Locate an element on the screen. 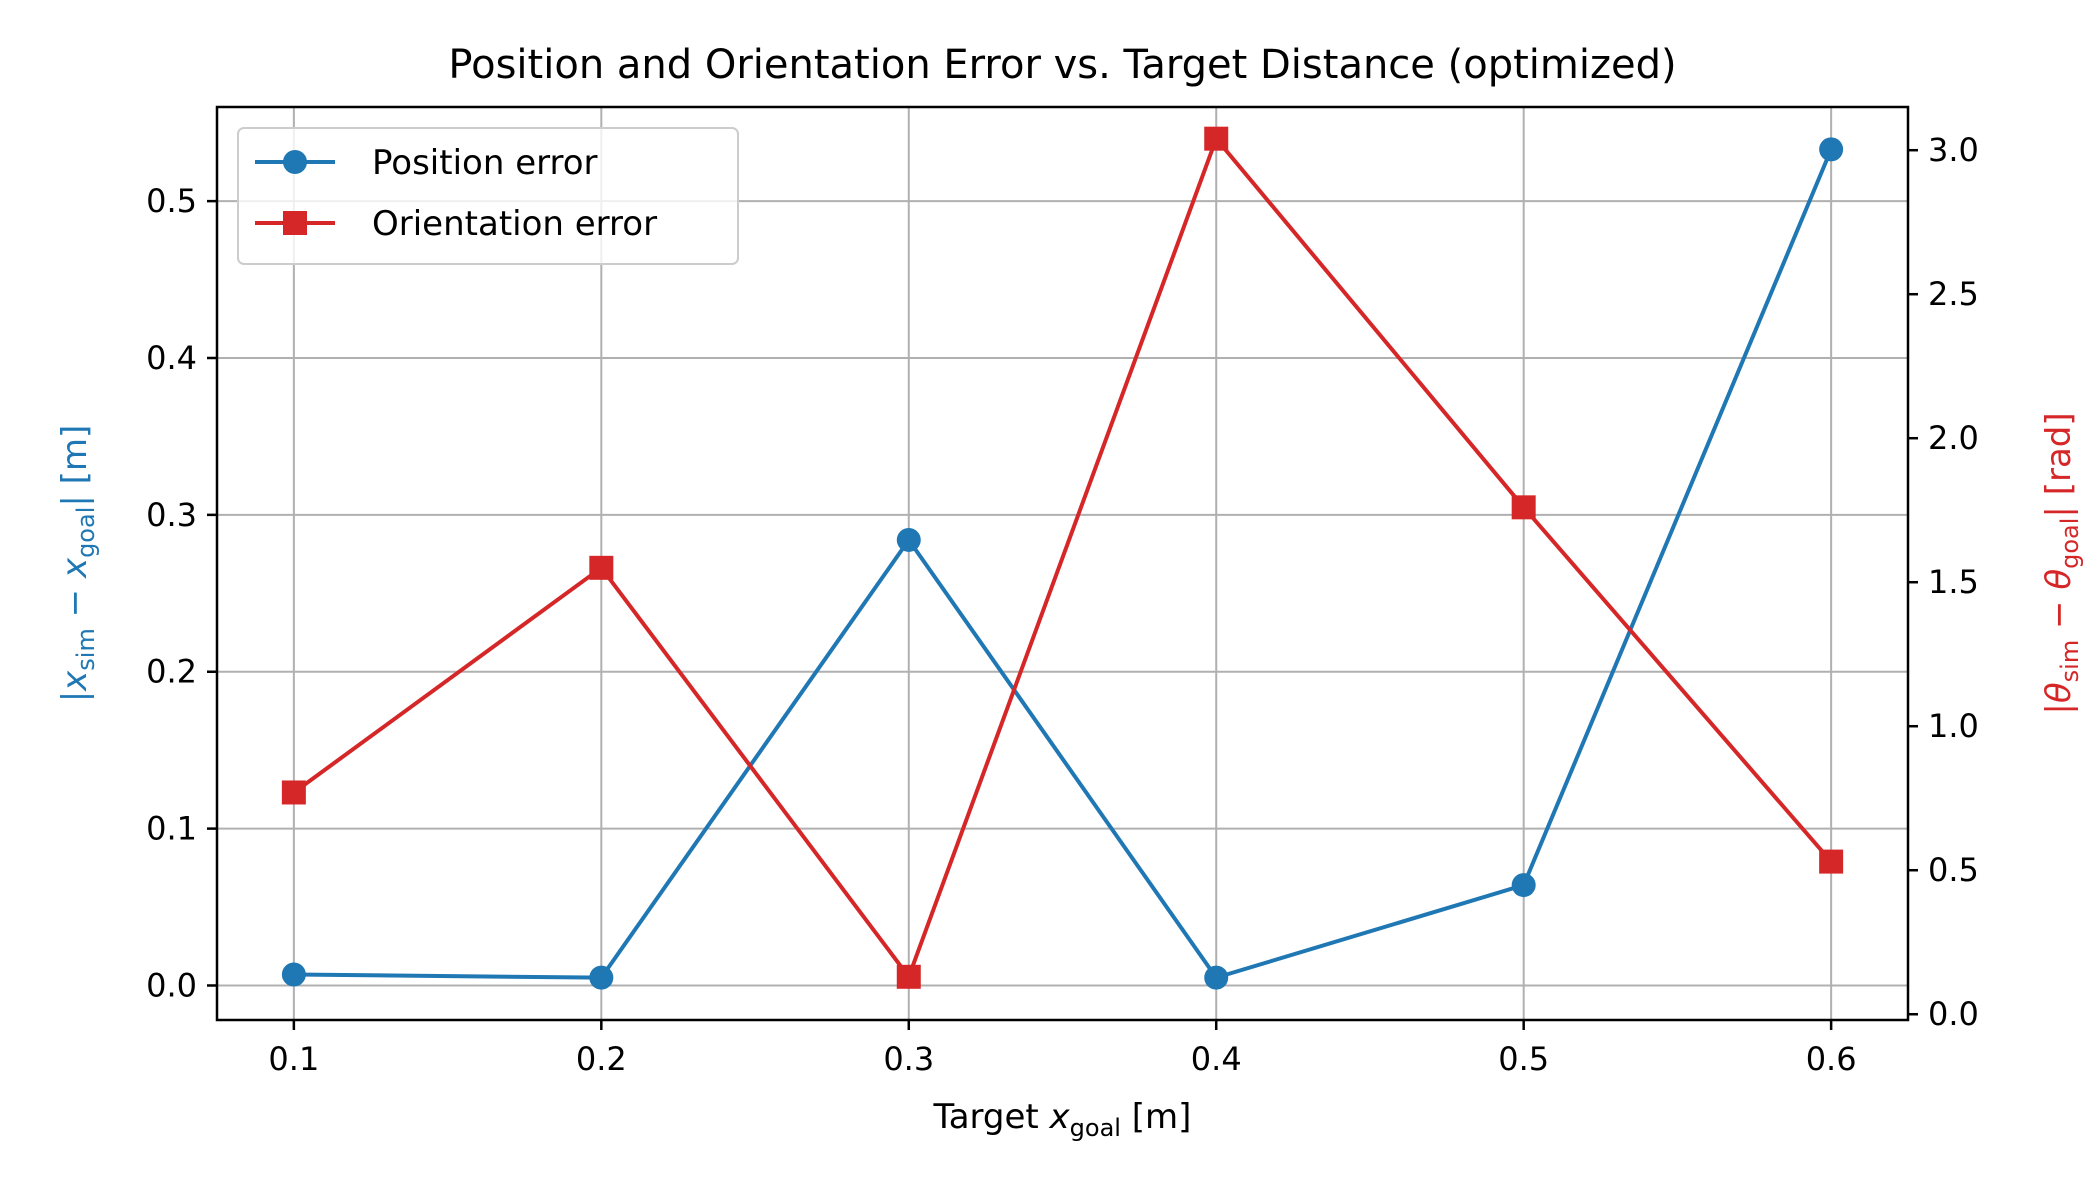  right-axis-title-open: | is located at coordinates (2059, 708).